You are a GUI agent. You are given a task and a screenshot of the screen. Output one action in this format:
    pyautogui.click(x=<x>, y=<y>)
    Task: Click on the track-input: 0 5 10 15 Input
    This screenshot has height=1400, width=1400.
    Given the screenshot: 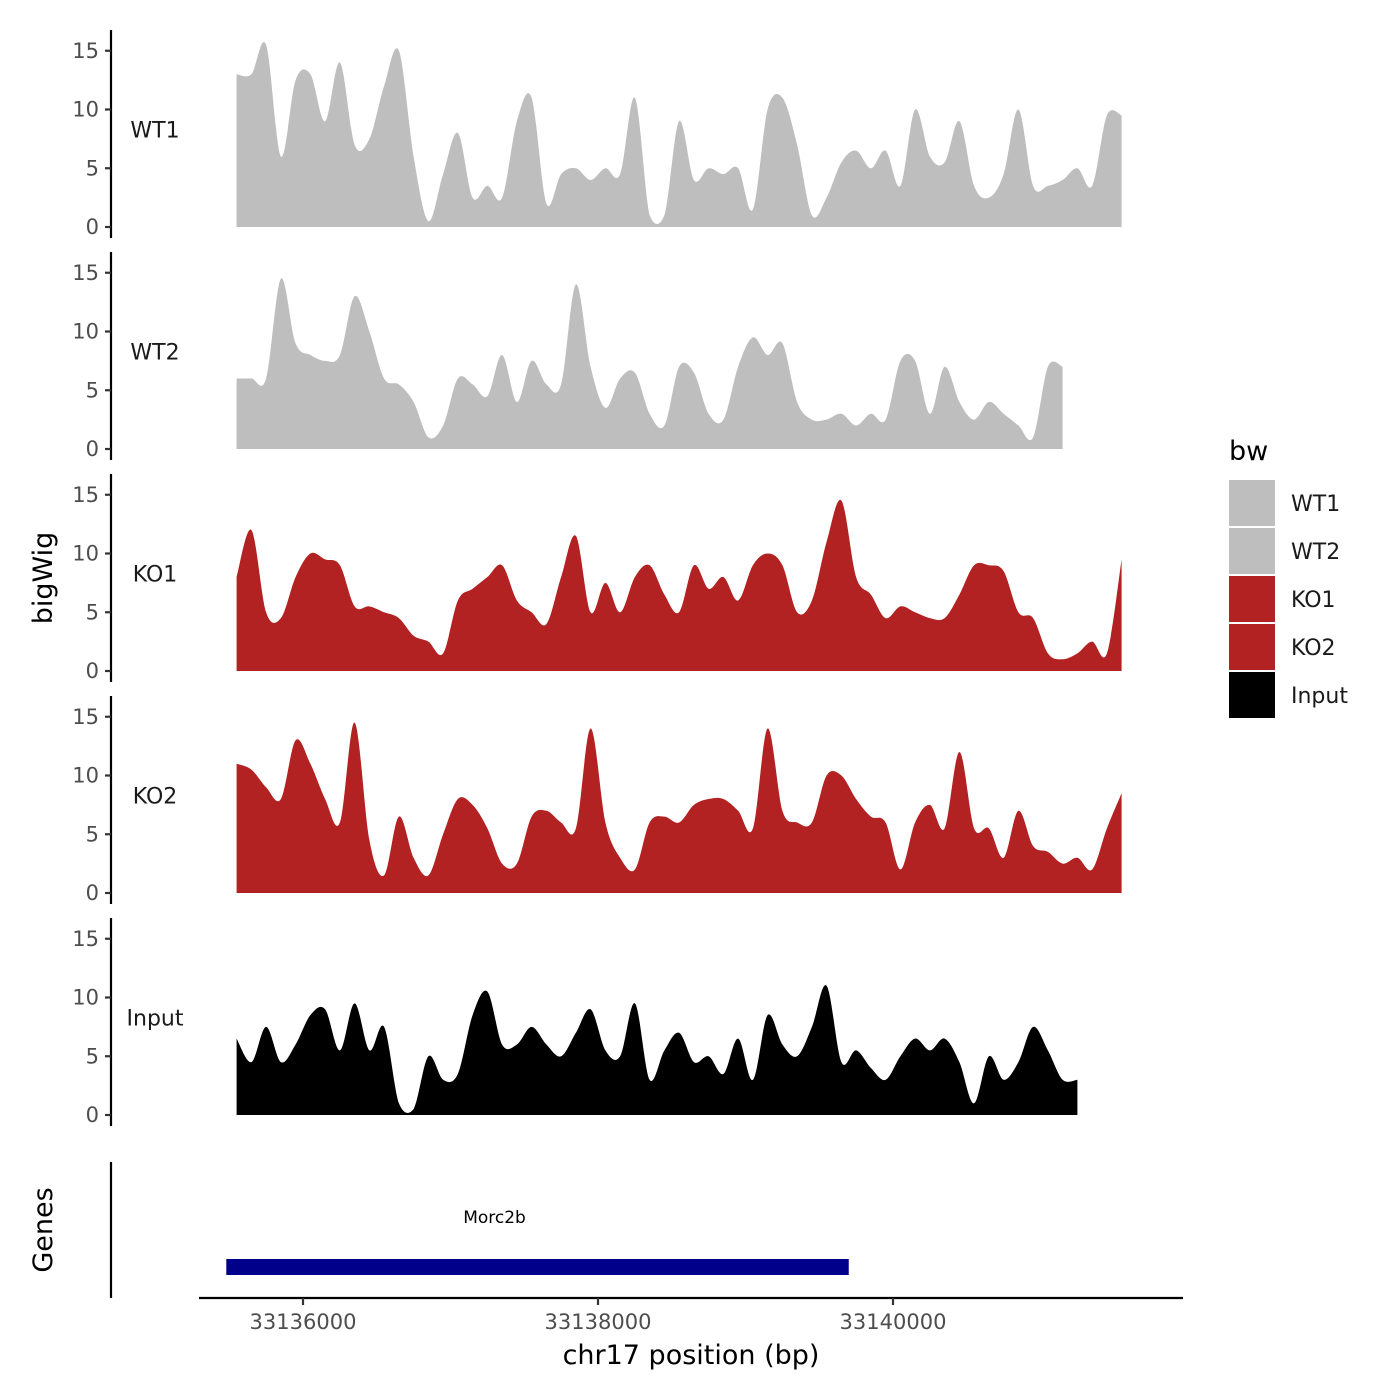 What is the action you would take?
    pyautogui.click(x=575, y=1022)
    